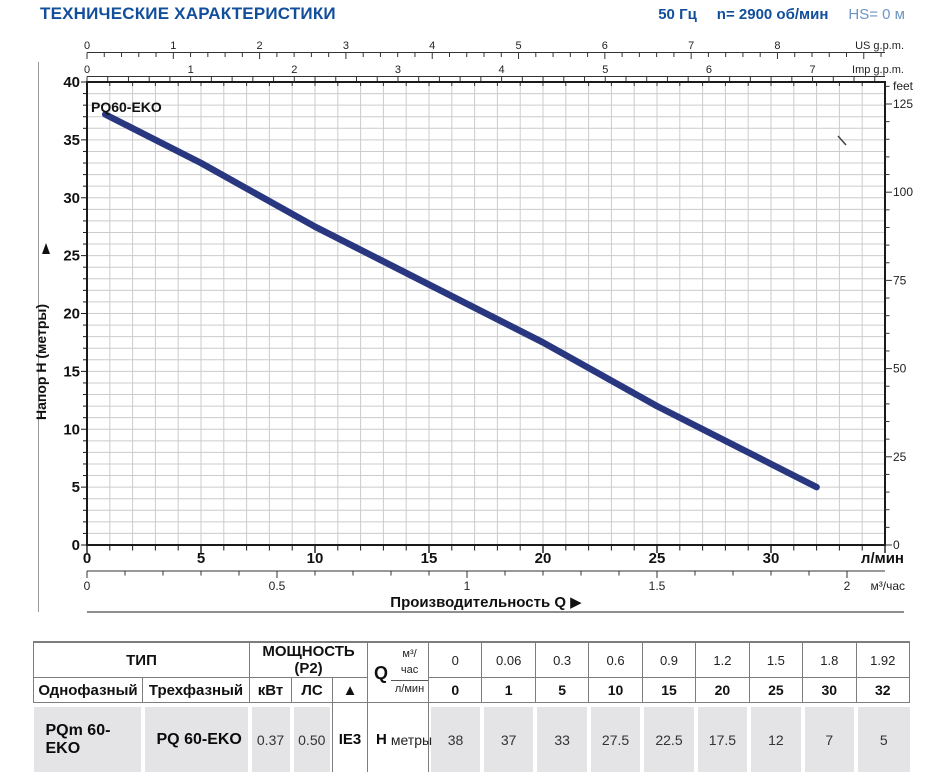 This screenshot has height=781, width=937. Describe the element at coordinates (309, 659) in the screenshot. I see `power-header: МОЩНОСТЬ (P2)` at that location.